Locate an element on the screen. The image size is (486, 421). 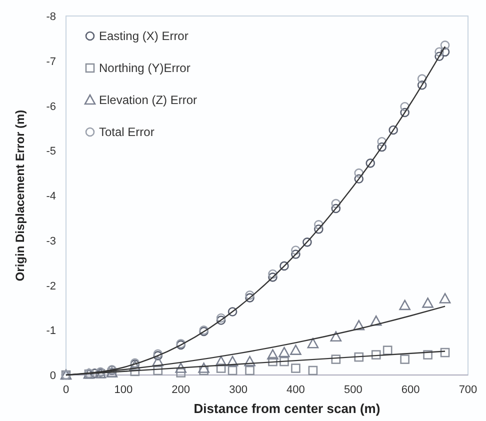
x-tick-label: 200 is located at coordinates (181, 390).